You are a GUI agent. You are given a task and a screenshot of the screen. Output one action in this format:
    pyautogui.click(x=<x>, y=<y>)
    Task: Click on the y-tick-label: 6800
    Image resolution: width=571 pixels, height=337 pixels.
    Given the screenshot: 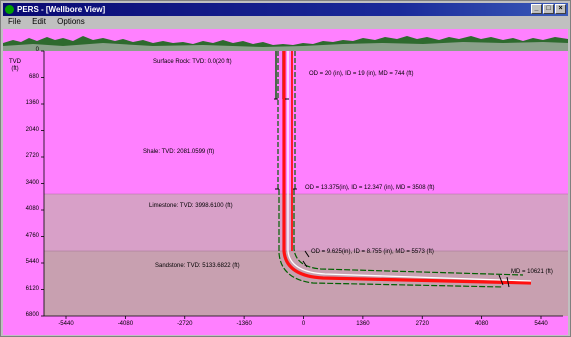 What is the action you would take?
    pyautogui.click(x=32, y=315)
    